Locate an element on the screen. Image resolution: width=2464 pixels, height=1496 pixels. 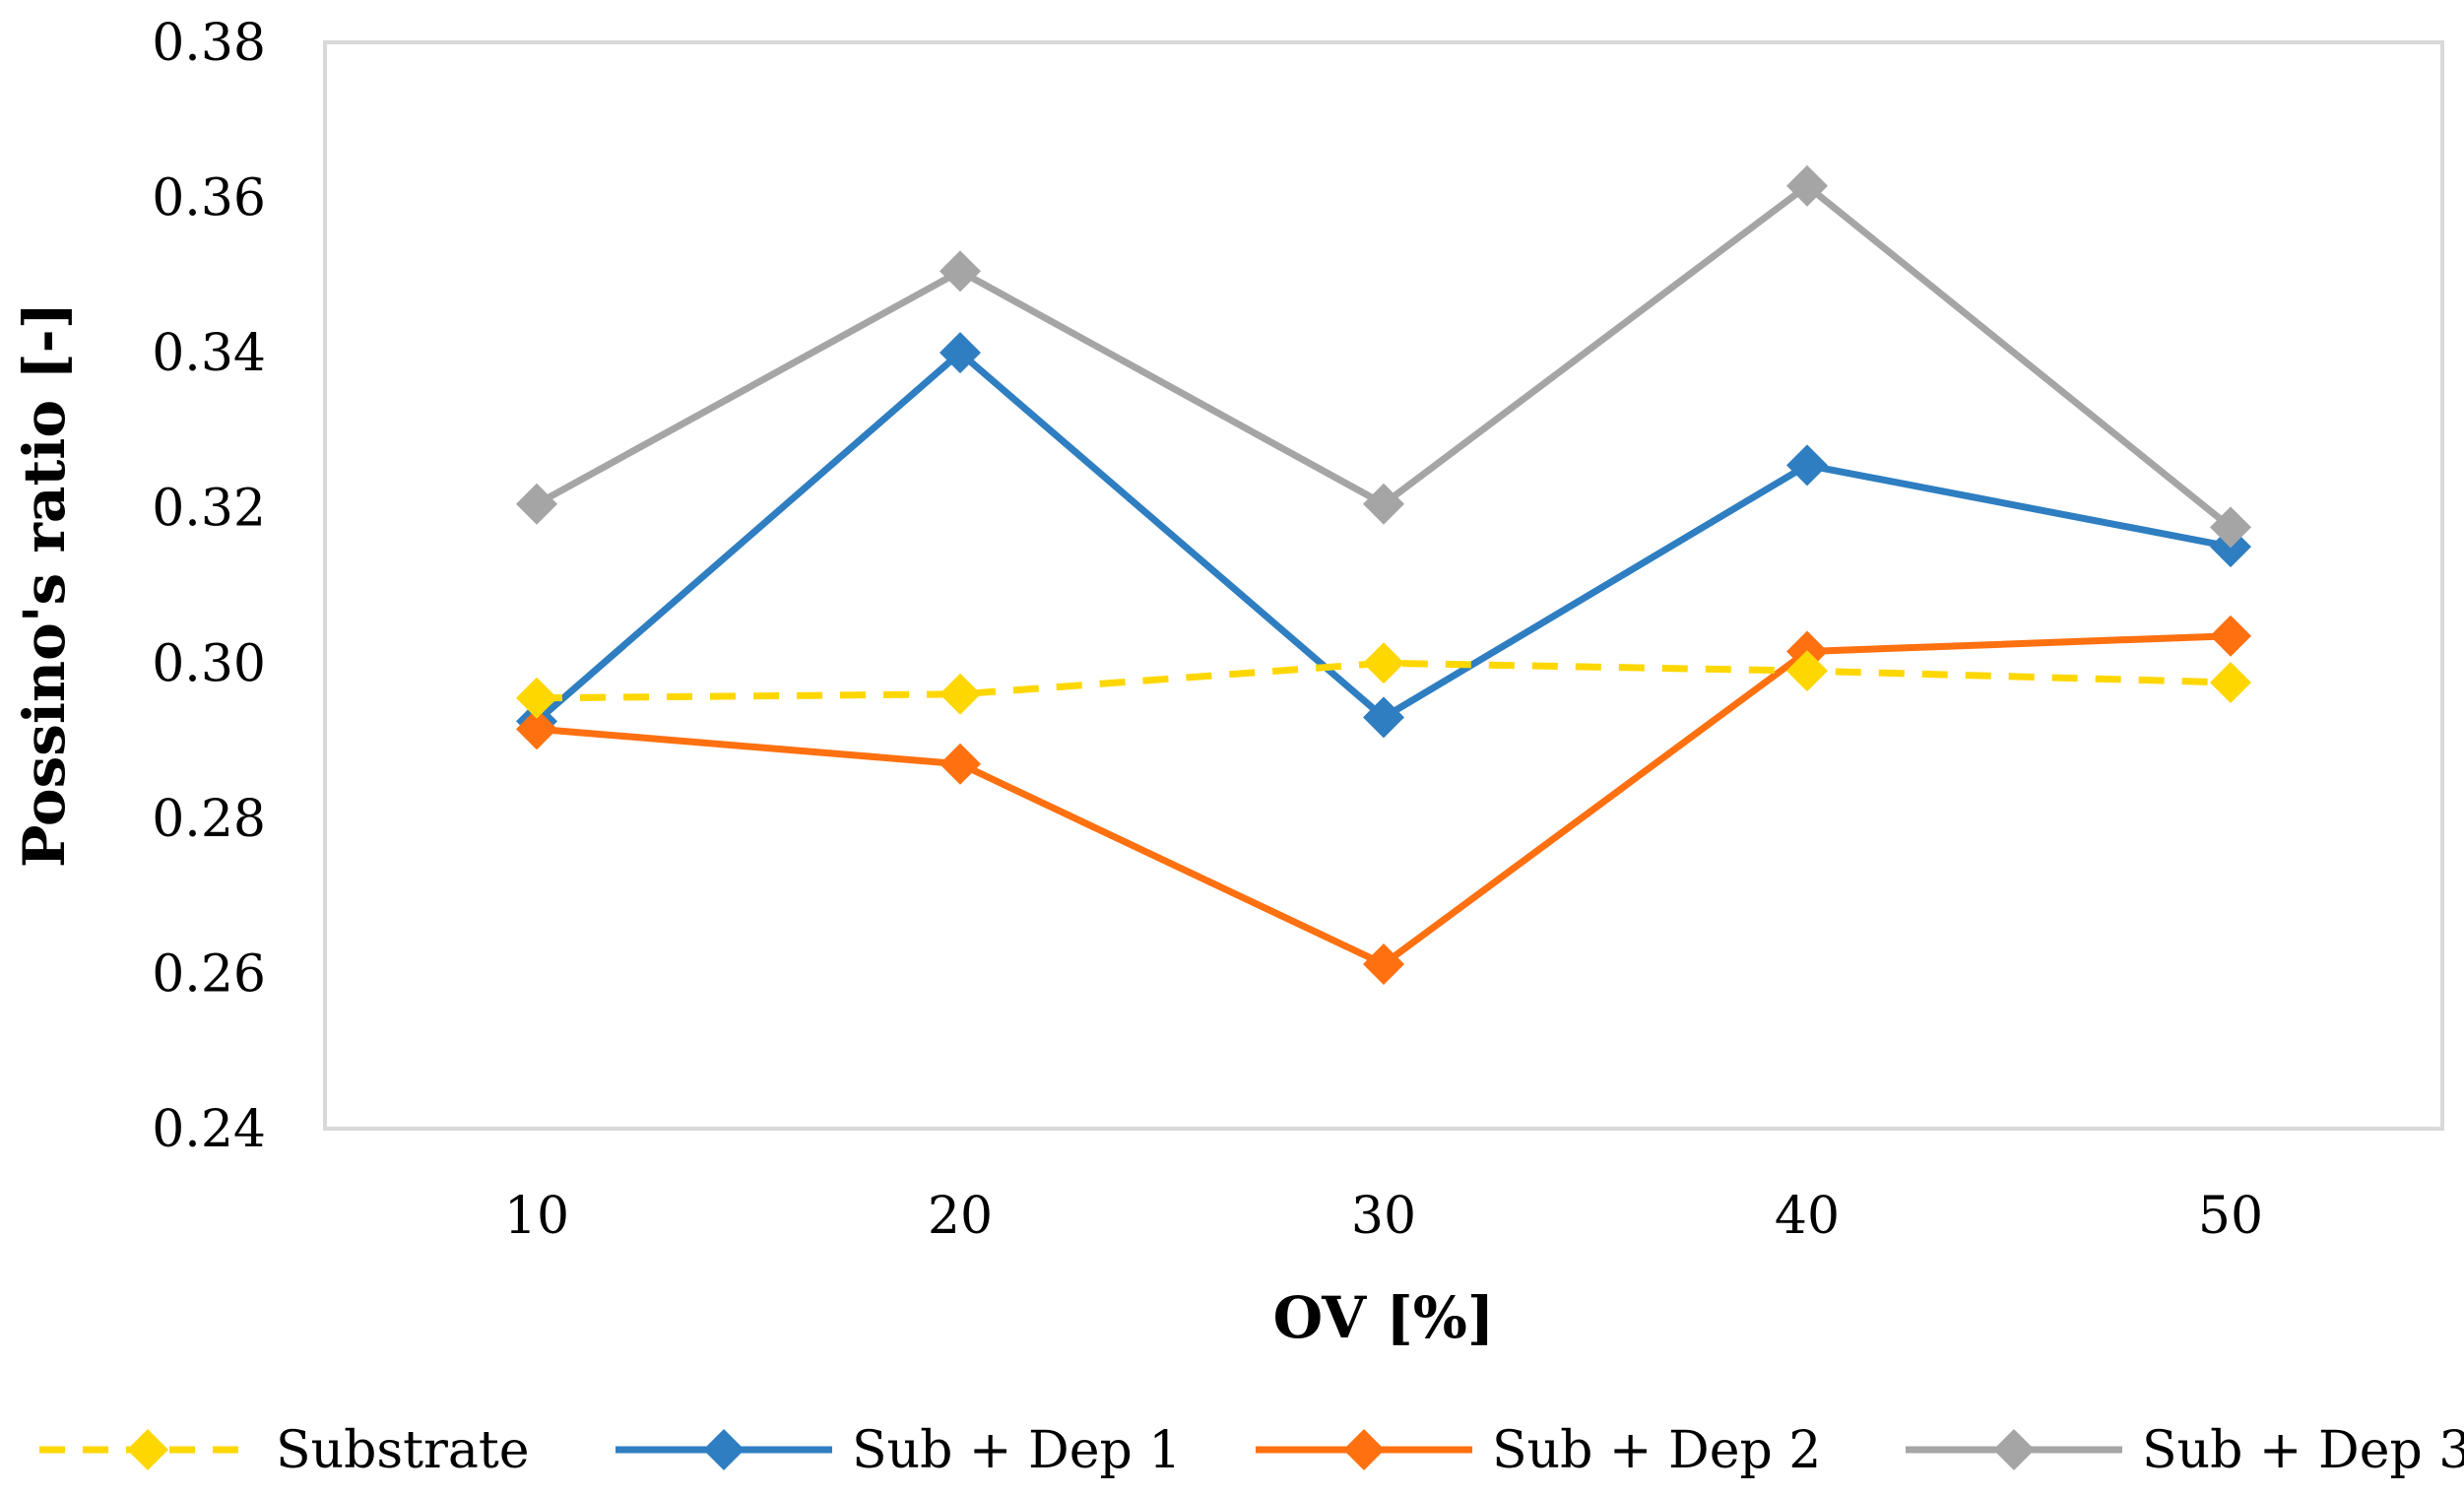
y-tick-label: 0.26 is located at coordinates (209, 974).